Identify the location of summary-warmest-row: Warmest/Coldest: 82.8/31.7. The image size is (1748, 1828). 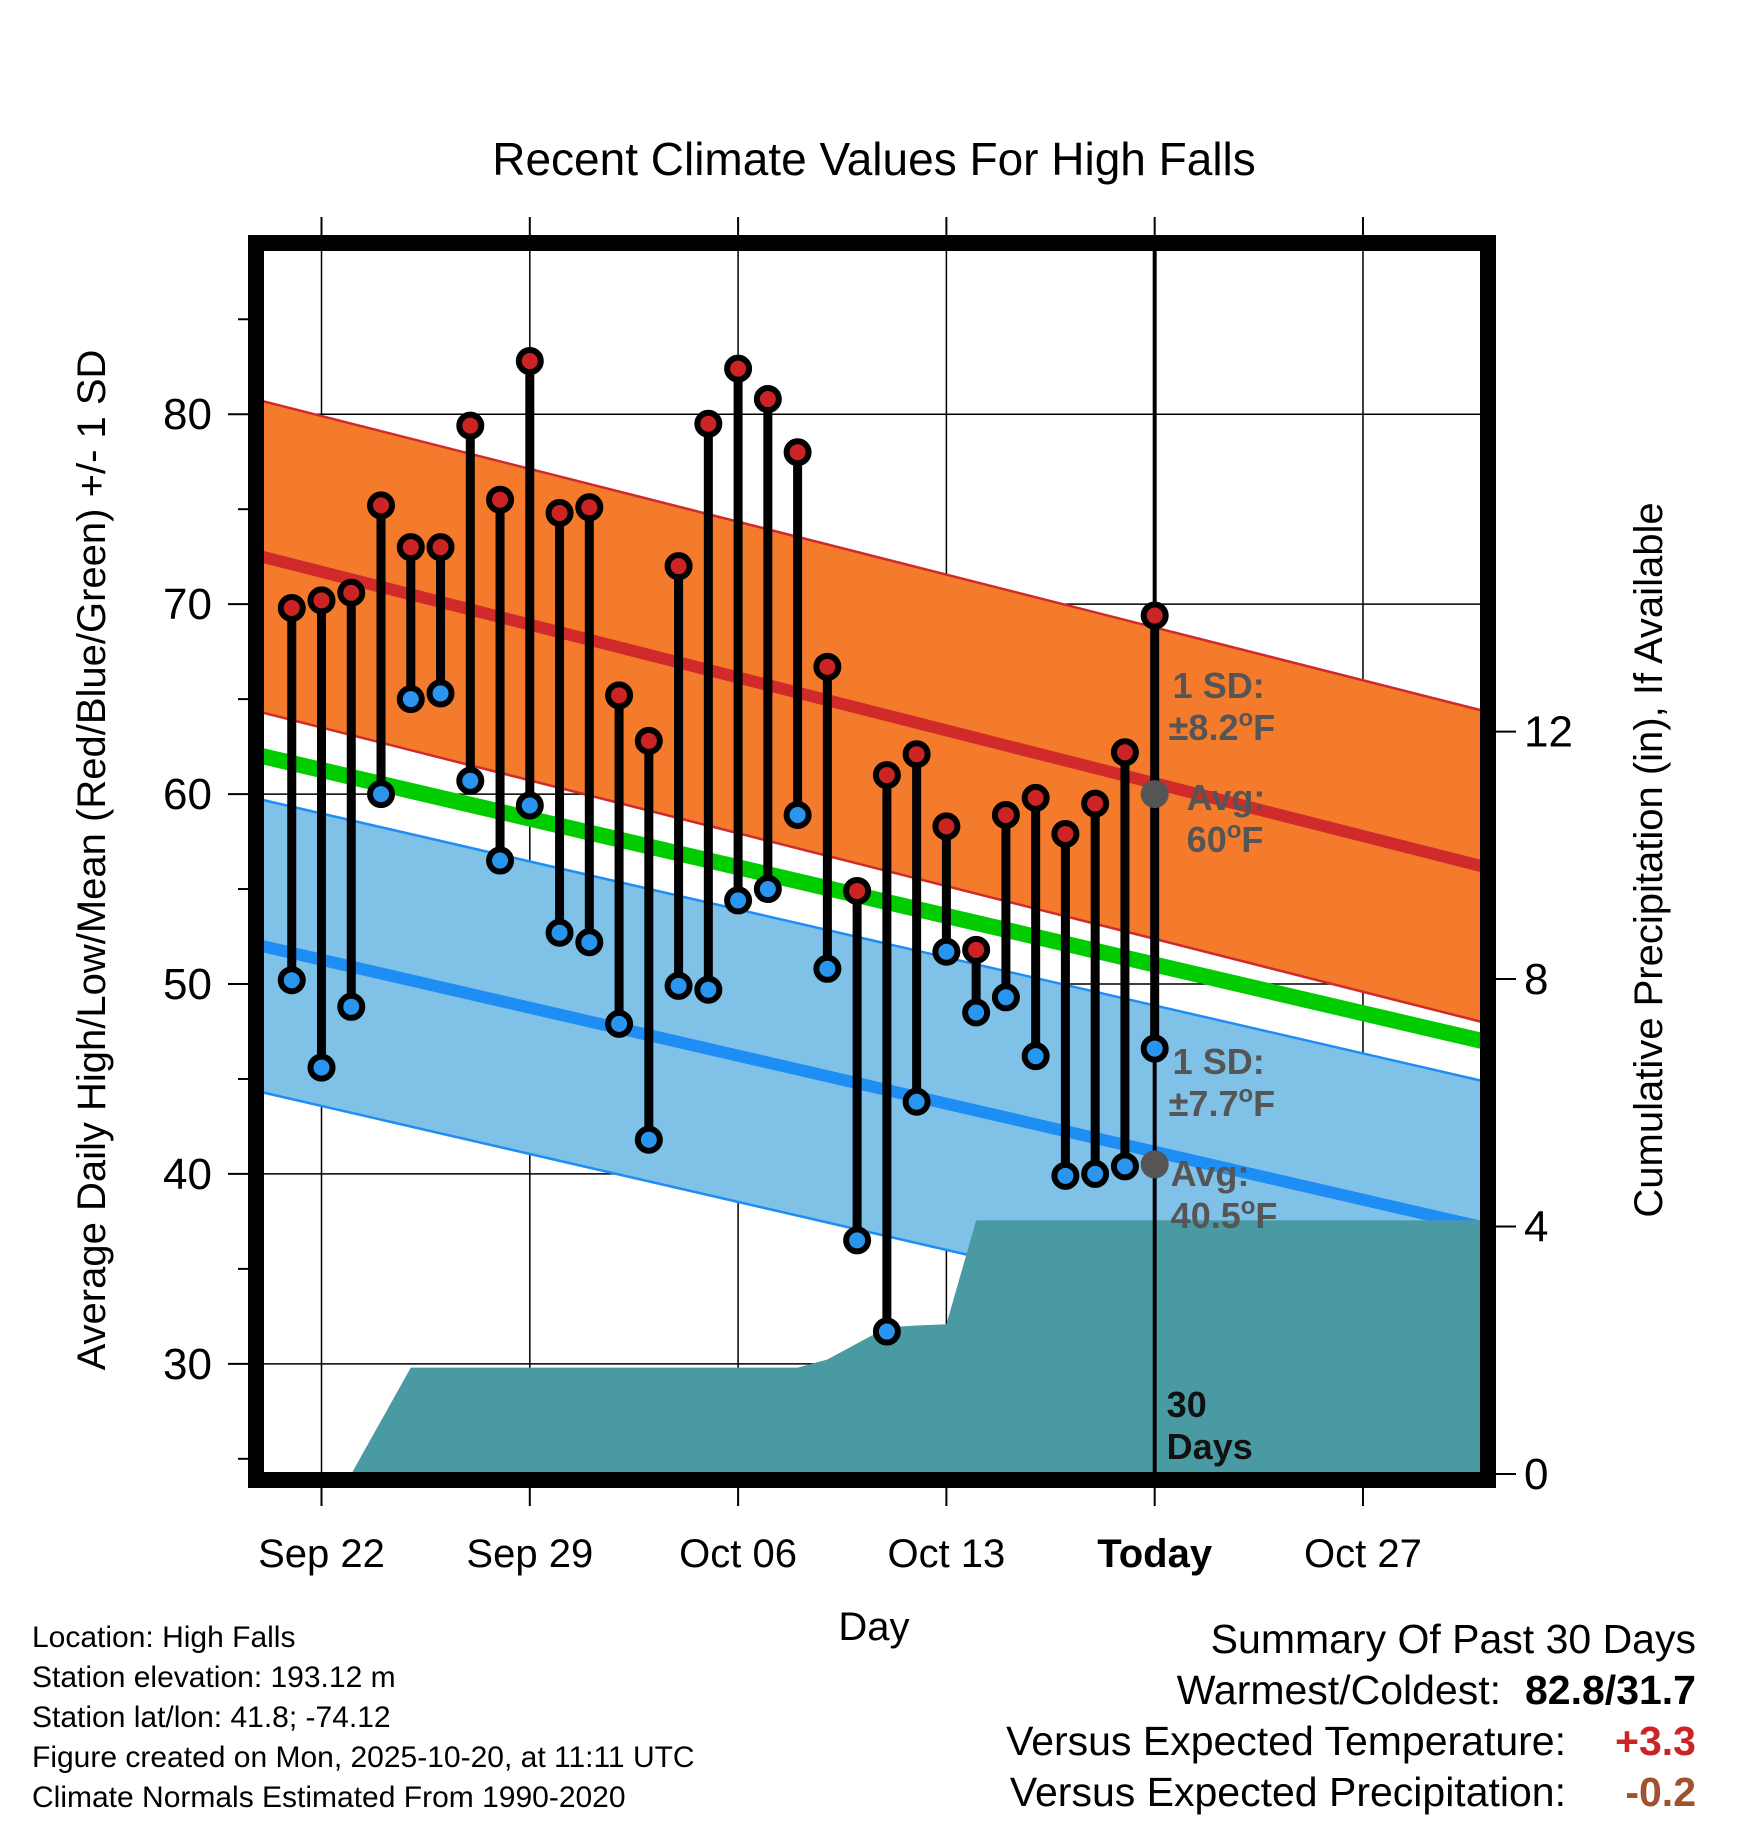
(1351, 1690).